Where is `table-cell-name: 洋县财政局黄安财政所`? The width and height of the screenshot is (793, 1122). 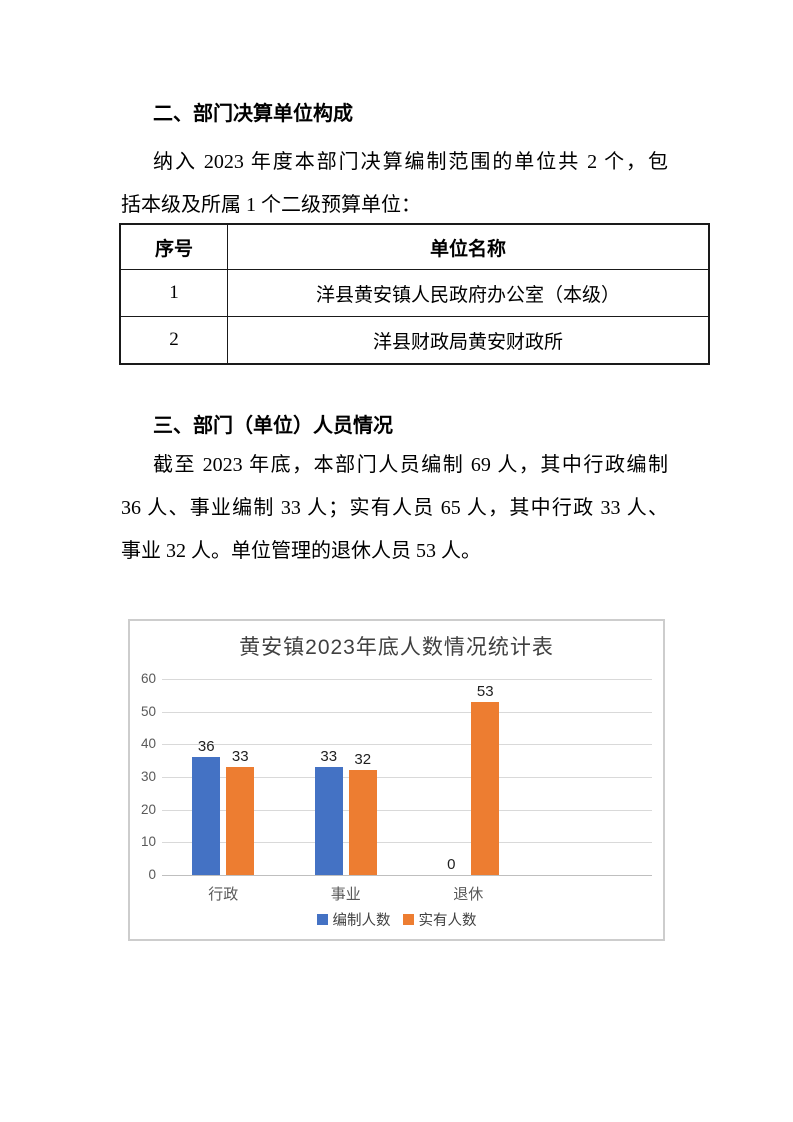
table-cell-name: 洋县财政局黄安财政所 is located at coordinates (468, 340).